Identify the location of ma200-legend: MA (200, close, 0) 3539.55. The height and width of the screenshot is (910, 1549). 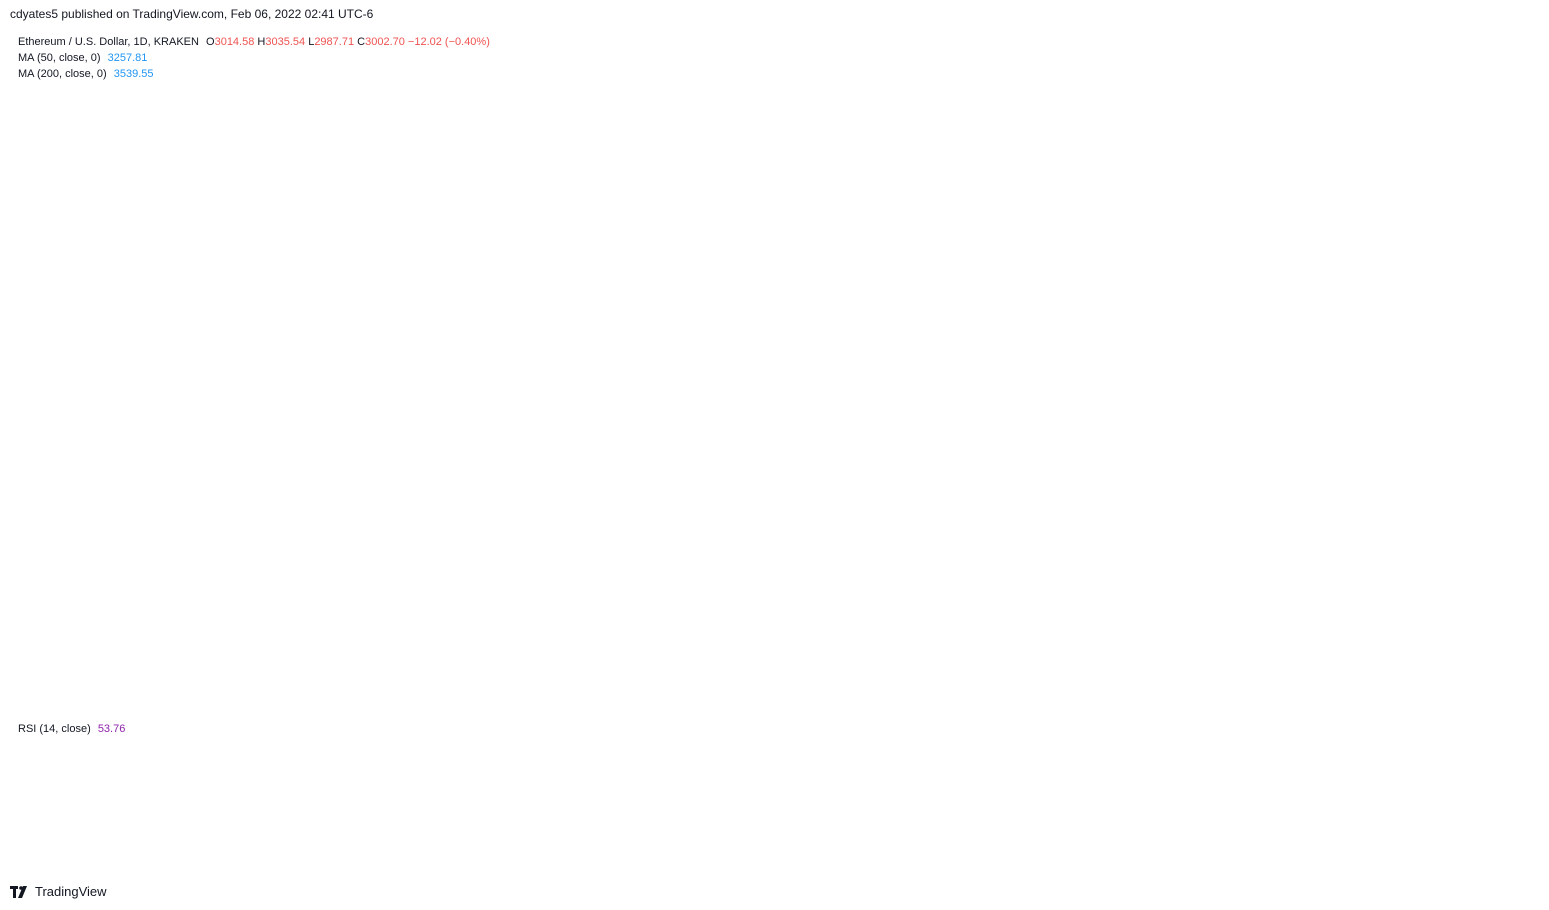
(85, 74).